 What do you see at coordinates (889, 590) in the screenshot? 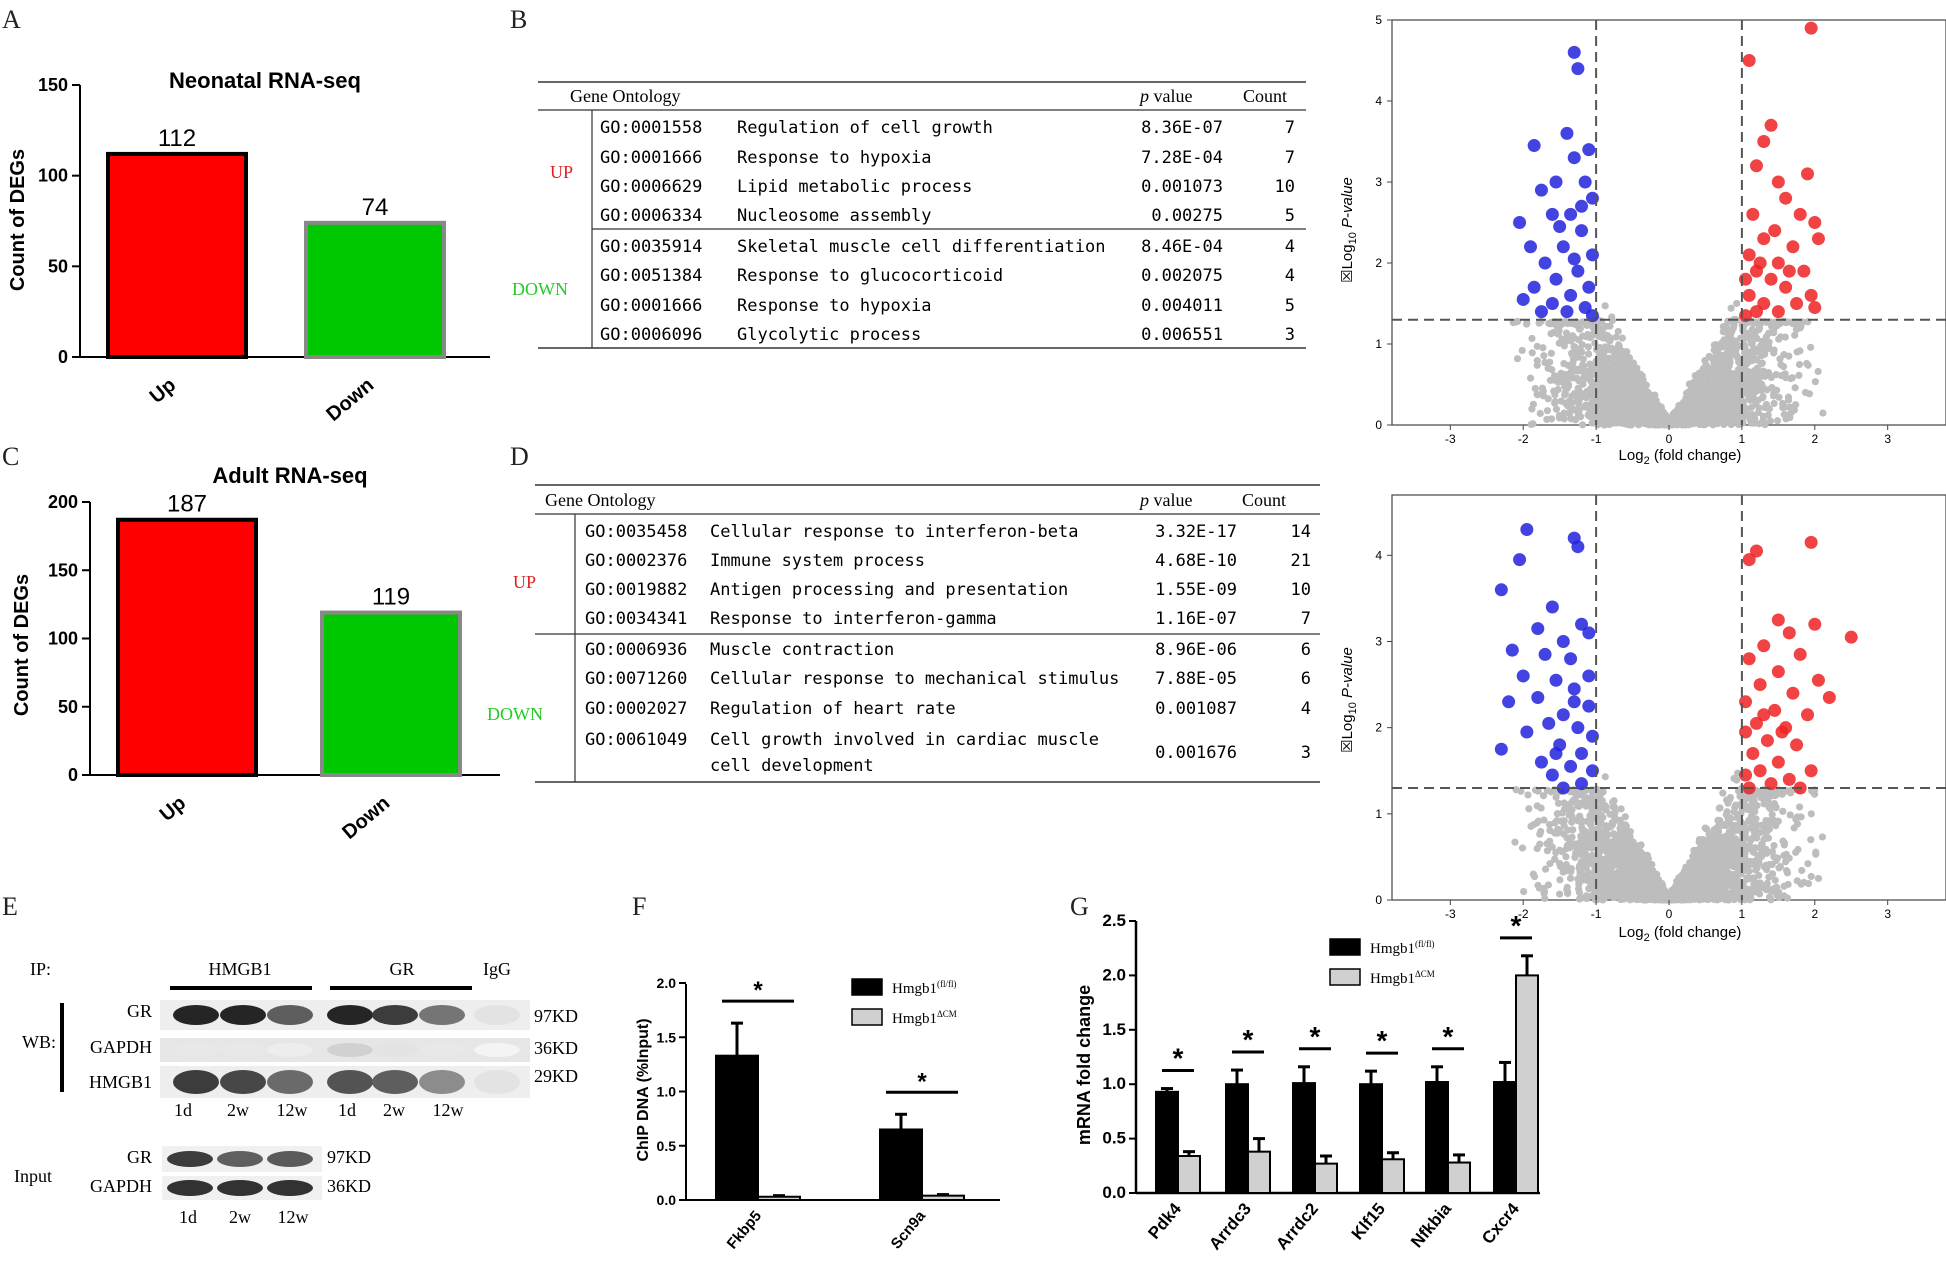
I see `go-term: Antigen processing and presentation` at bounding box center [889, 590].